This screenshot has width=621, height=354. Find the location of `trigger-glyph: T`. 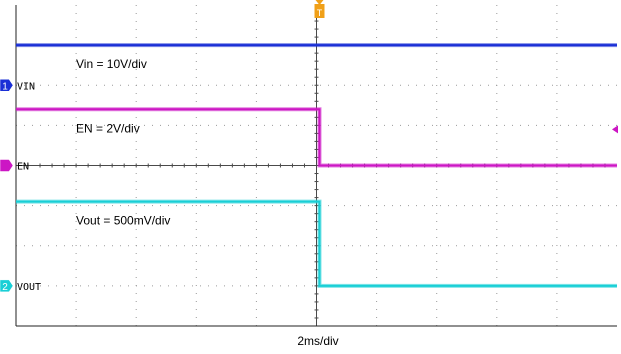

trigger-glyph: T is located at coordinates (320, 14).